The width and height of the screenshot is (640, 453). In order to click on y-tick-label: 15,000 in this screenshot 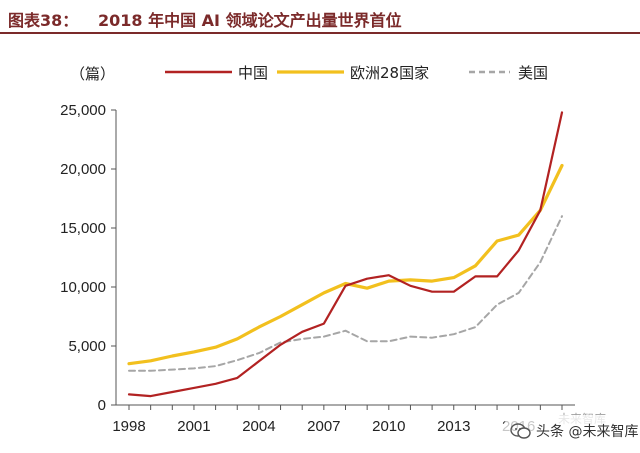, I will do `click(83, 228)`.